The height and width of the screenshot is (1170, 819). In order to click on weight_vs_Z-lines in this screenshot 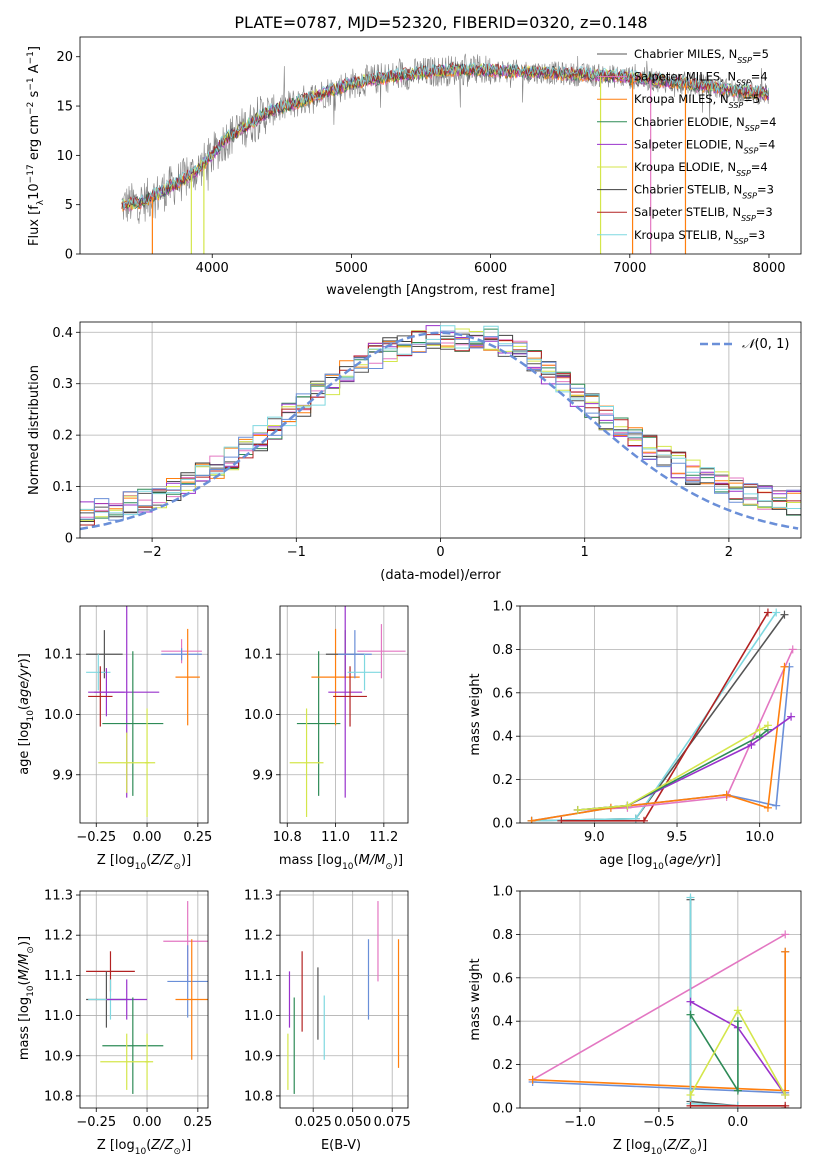, I will do `click(659, 1000)`.